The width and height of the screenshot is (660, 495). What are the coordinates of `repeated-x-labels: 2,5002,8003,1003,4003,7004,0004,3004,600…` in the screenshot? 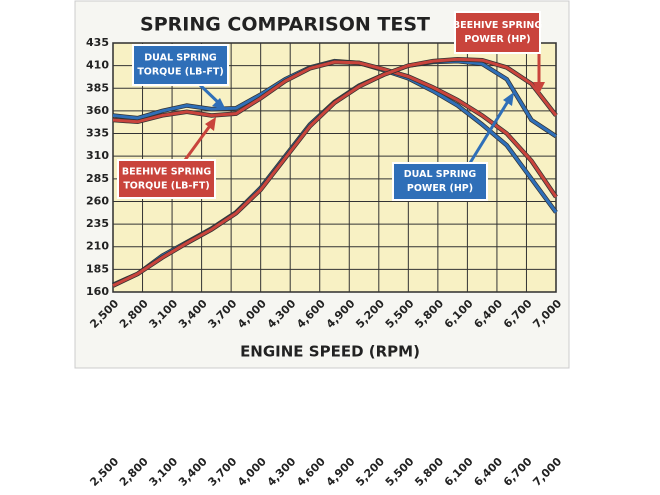 It's located at (325, 472).